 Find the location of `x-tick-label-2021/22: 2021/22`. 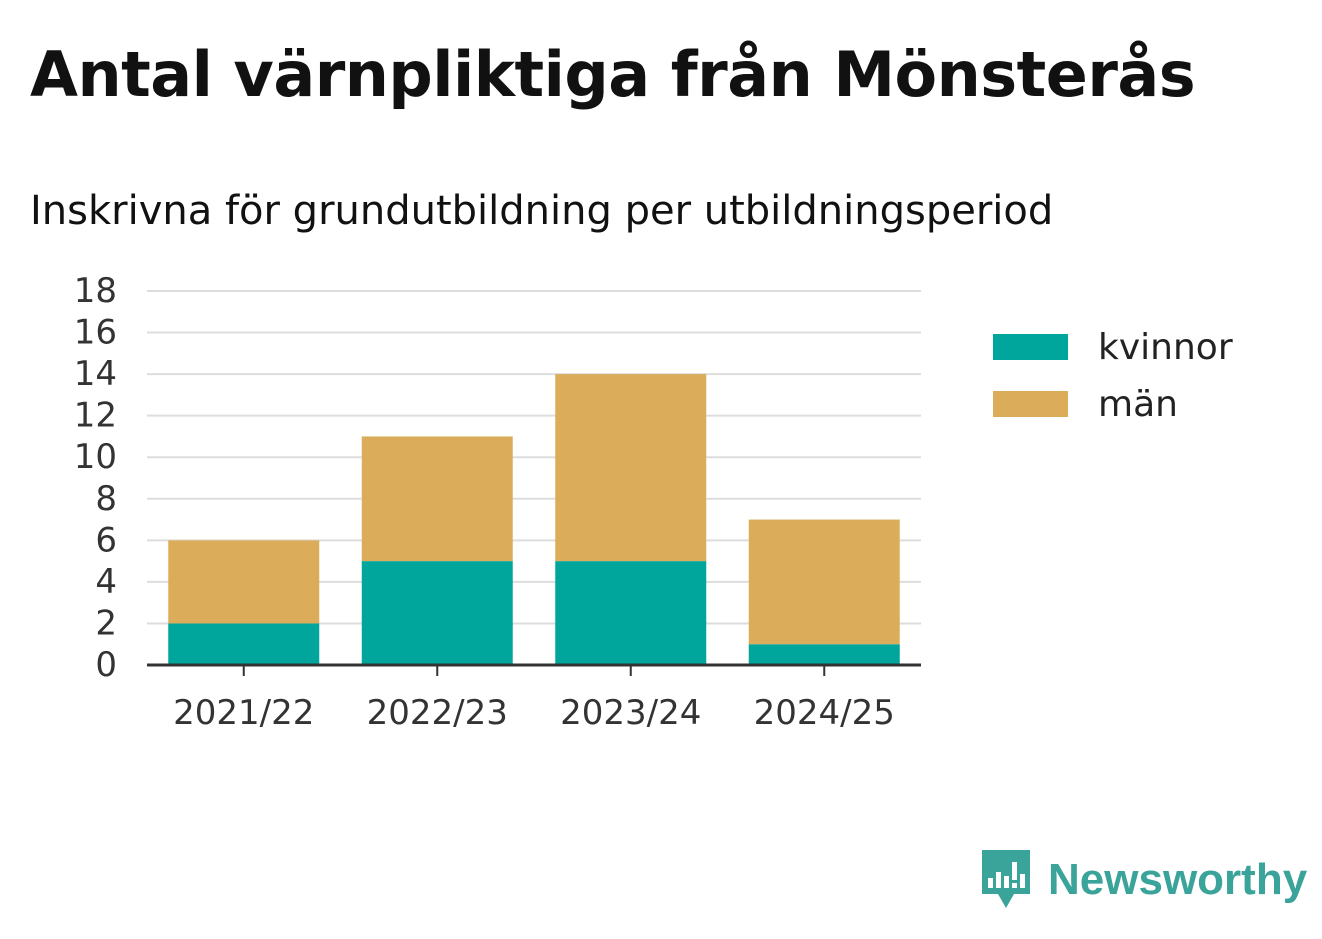

x-tick-label-2021/22: 2021/22 is located at coordinates (243, 713).